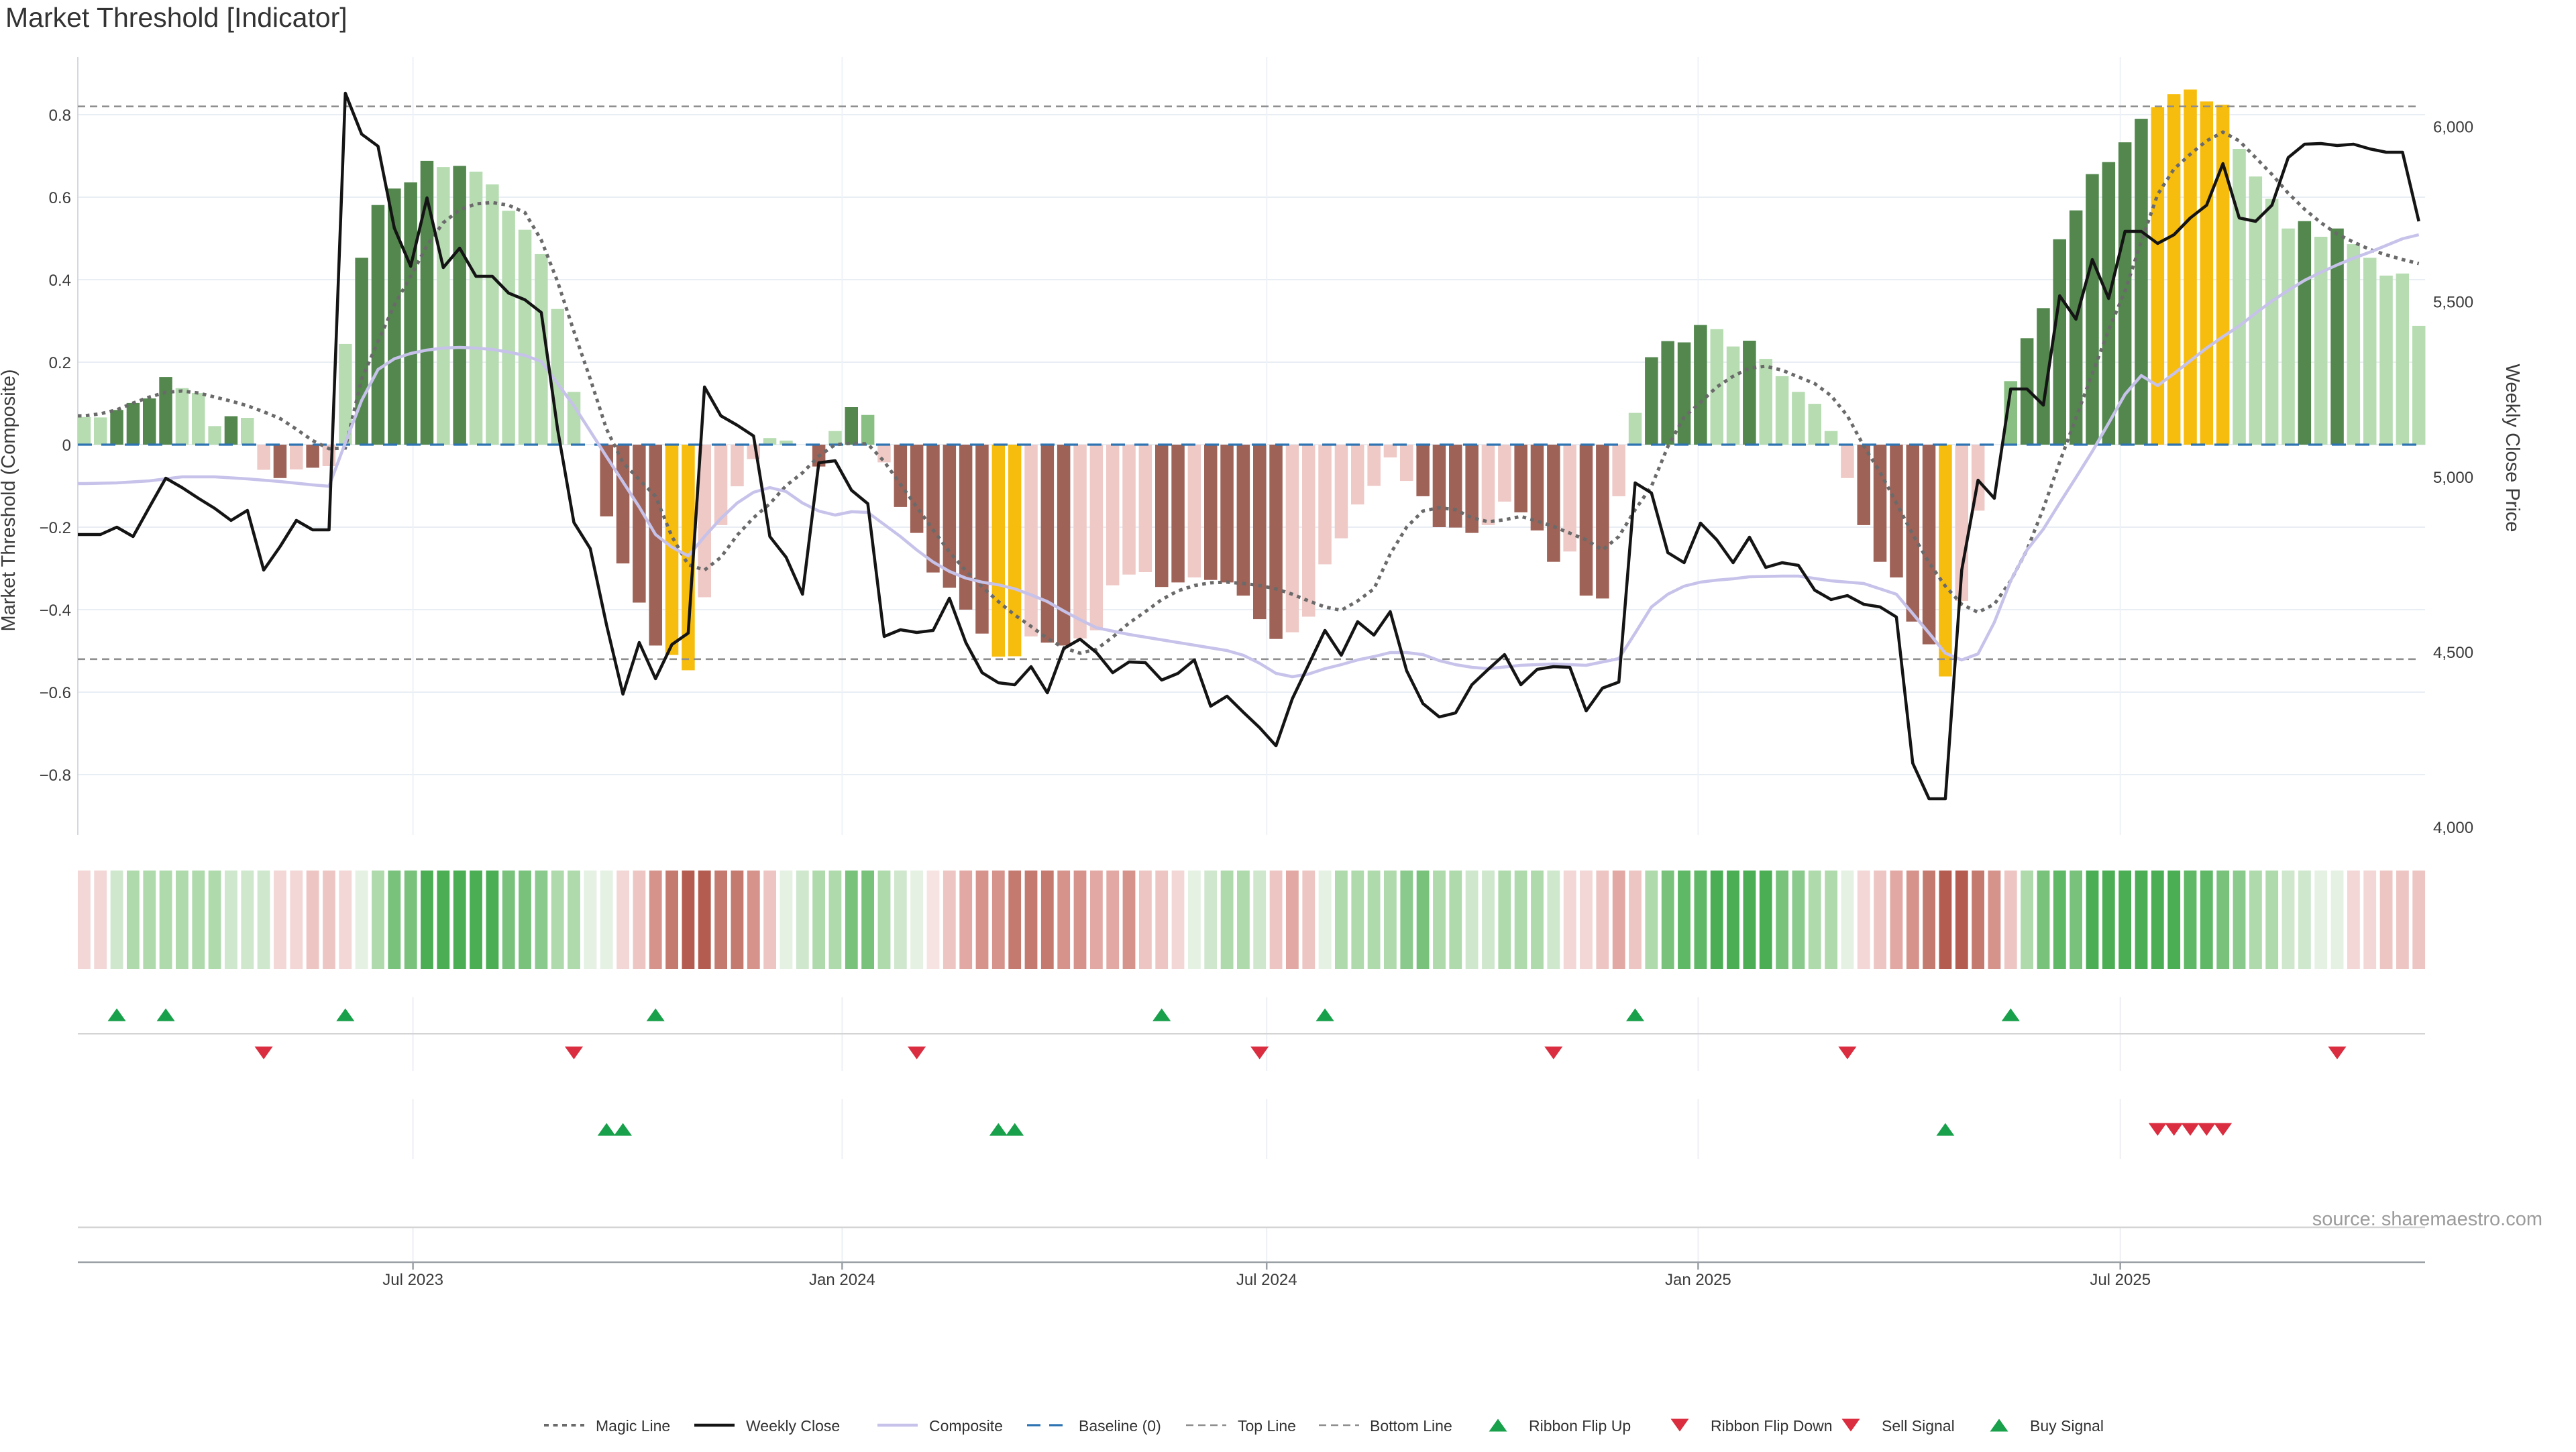 The image size is (2576, 1452). Describe the element at coordinates (60, 198) in the screenshot. I see `svg-text: 0.6` at that location.